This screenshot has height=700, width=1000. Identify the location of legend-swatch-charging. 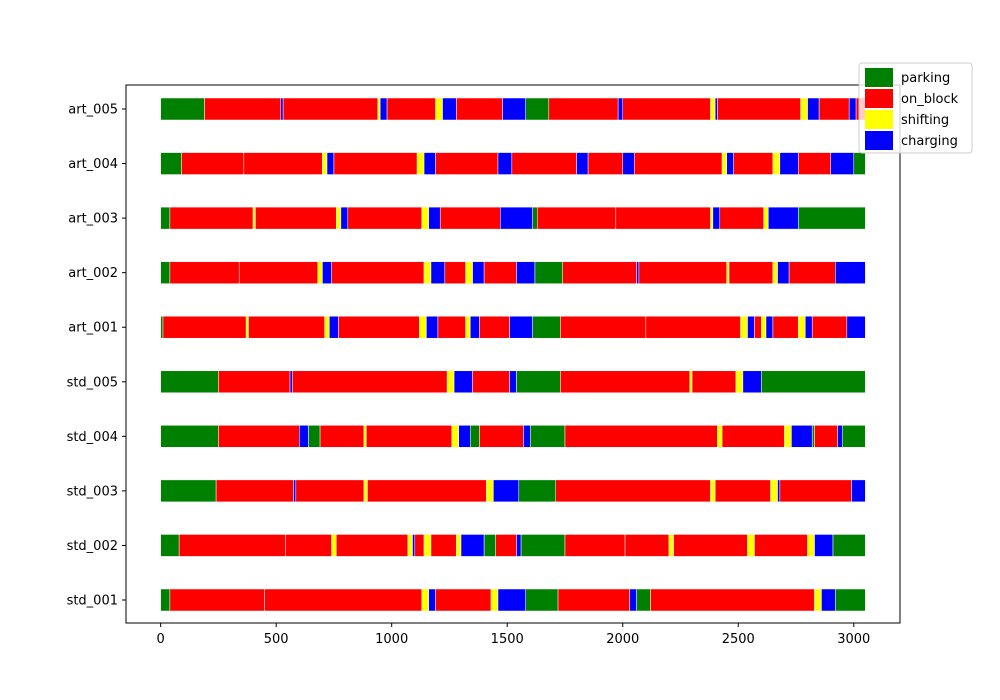
(879, 140).